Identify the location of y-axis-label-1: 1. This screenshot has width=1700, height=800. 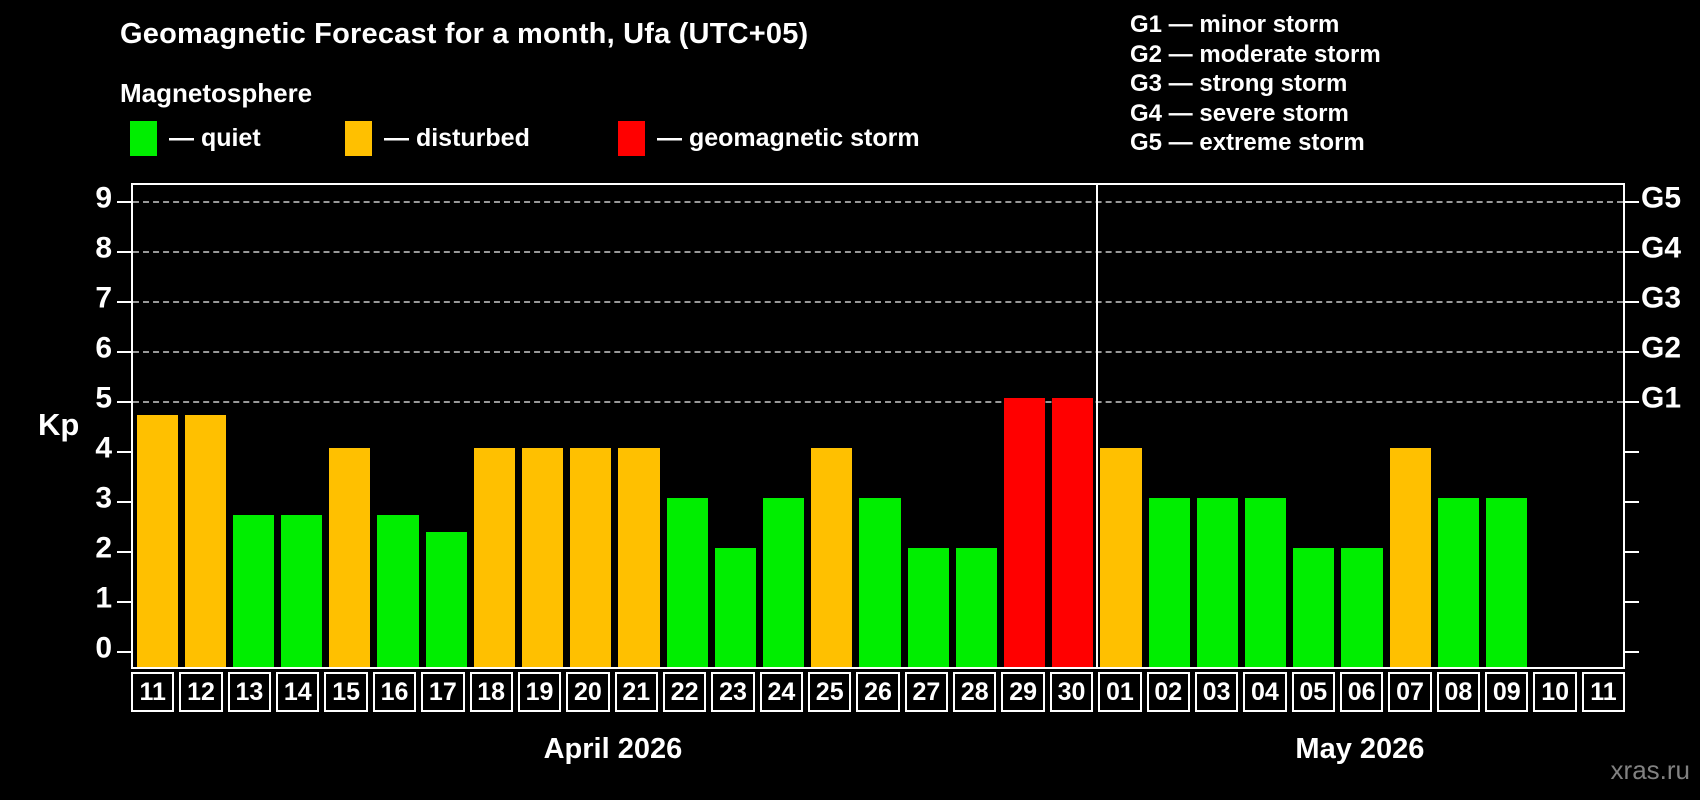
(103, 598).